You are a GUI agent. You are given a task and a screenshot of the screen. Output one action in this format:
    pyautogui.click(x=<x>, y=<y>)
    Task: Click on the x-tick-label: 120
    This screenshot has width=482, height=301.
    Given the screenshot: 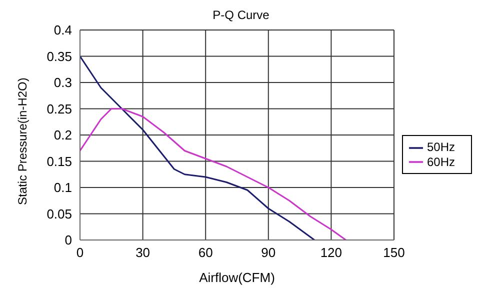 What is the action you would take?
    pyautogui.click(x=331, y=252)
    